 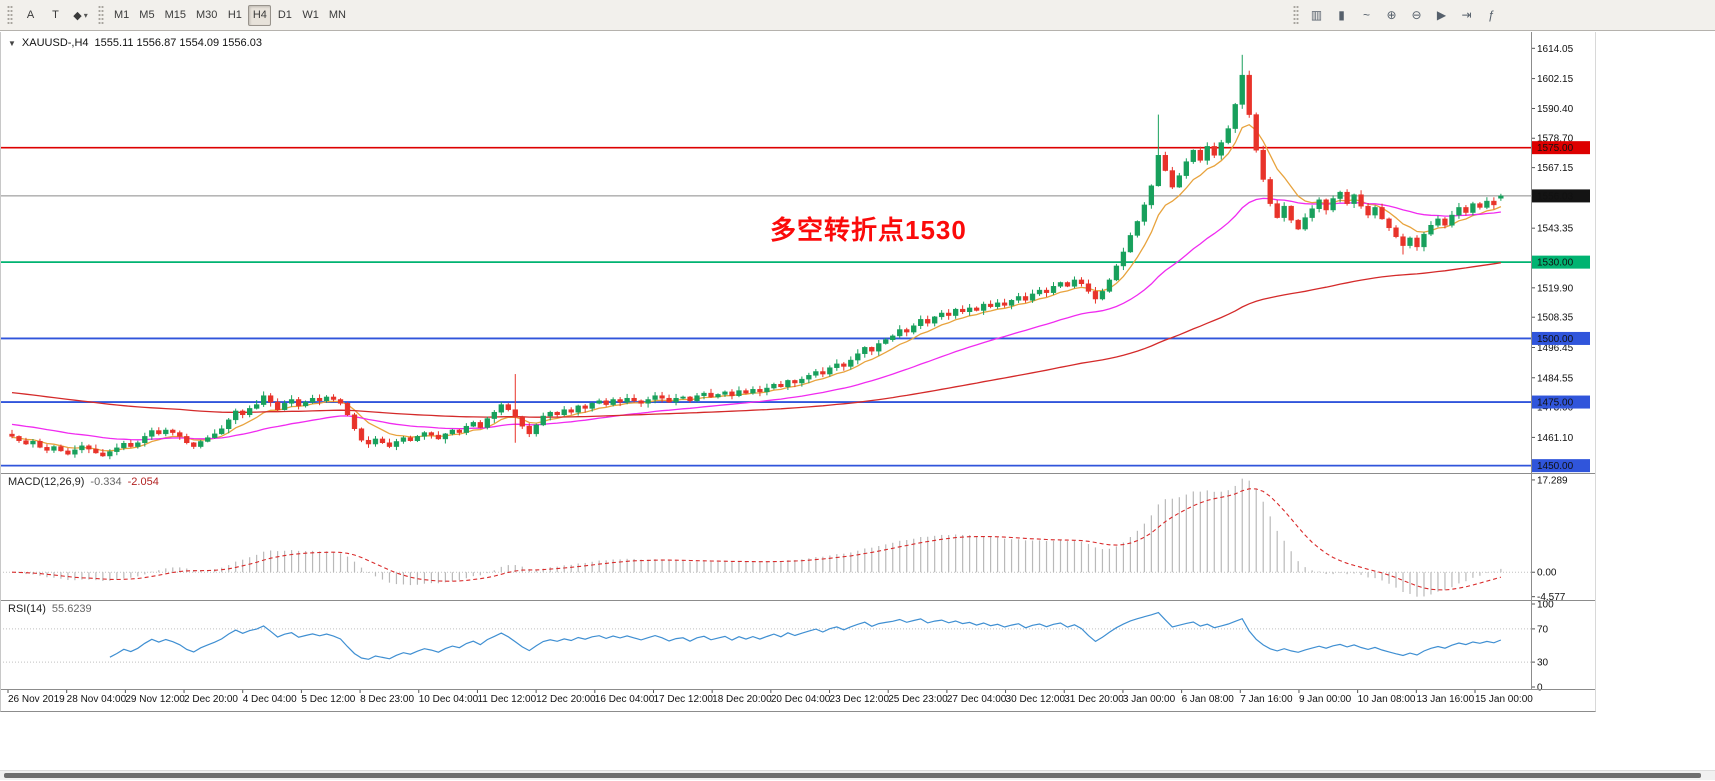 I want to click on macd-signal-value: -2.054, so click(x=143, y=482).